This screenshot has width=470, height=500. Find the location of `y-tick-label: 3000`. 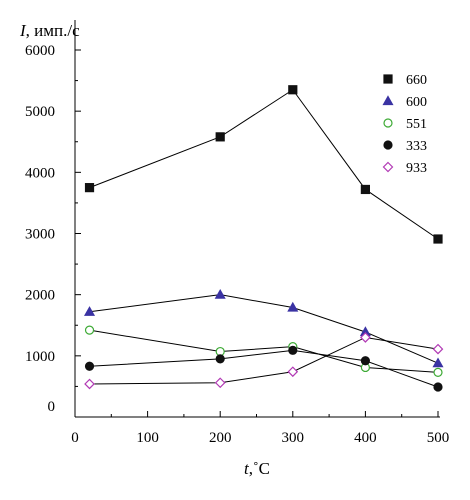

y-tick-label: 3000 is located at coordinates (40, 235).